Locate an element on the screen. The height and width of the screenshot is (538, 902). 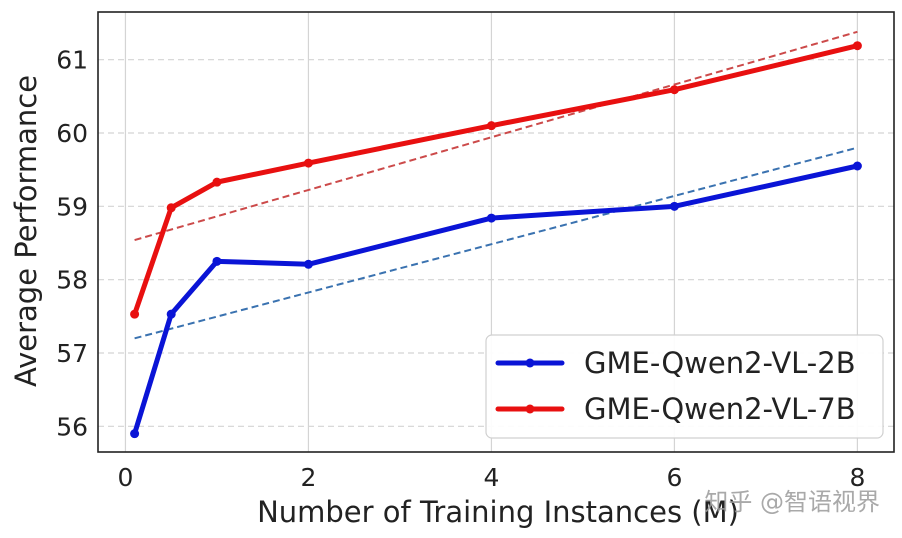
x-tick-label: 4 is located at coordinates (491, 477).